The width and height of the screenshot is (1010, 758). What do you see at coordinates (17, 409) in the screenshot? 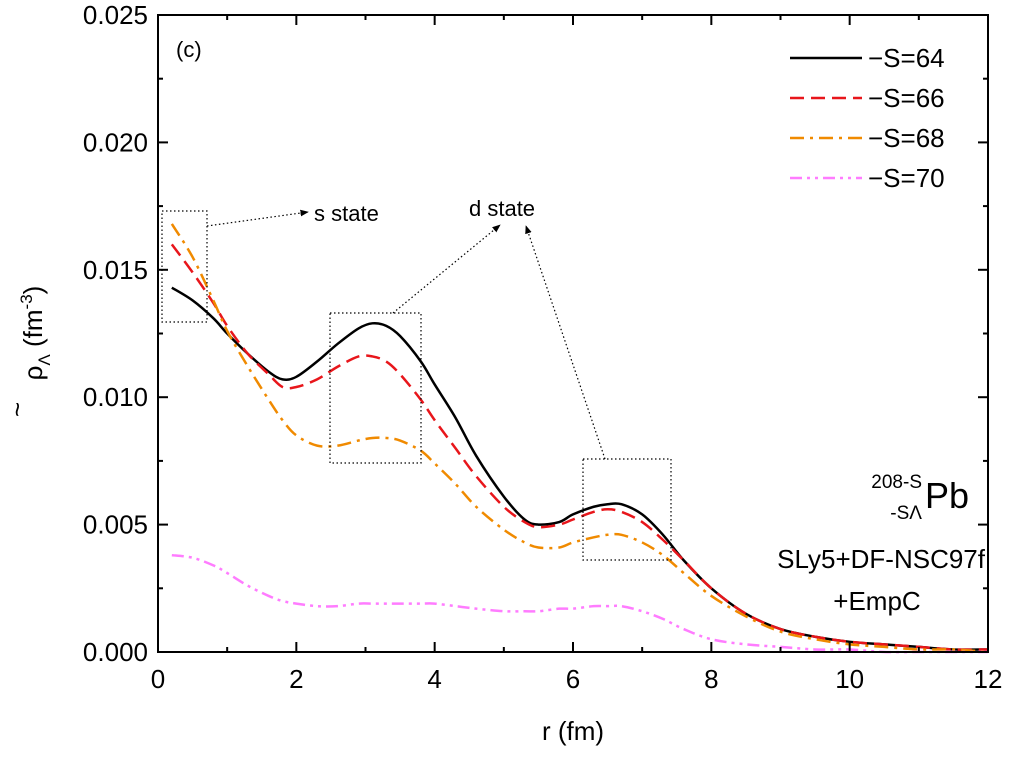
I see `y-axis-label-tilde: ~` at bounding box center [17, 409].